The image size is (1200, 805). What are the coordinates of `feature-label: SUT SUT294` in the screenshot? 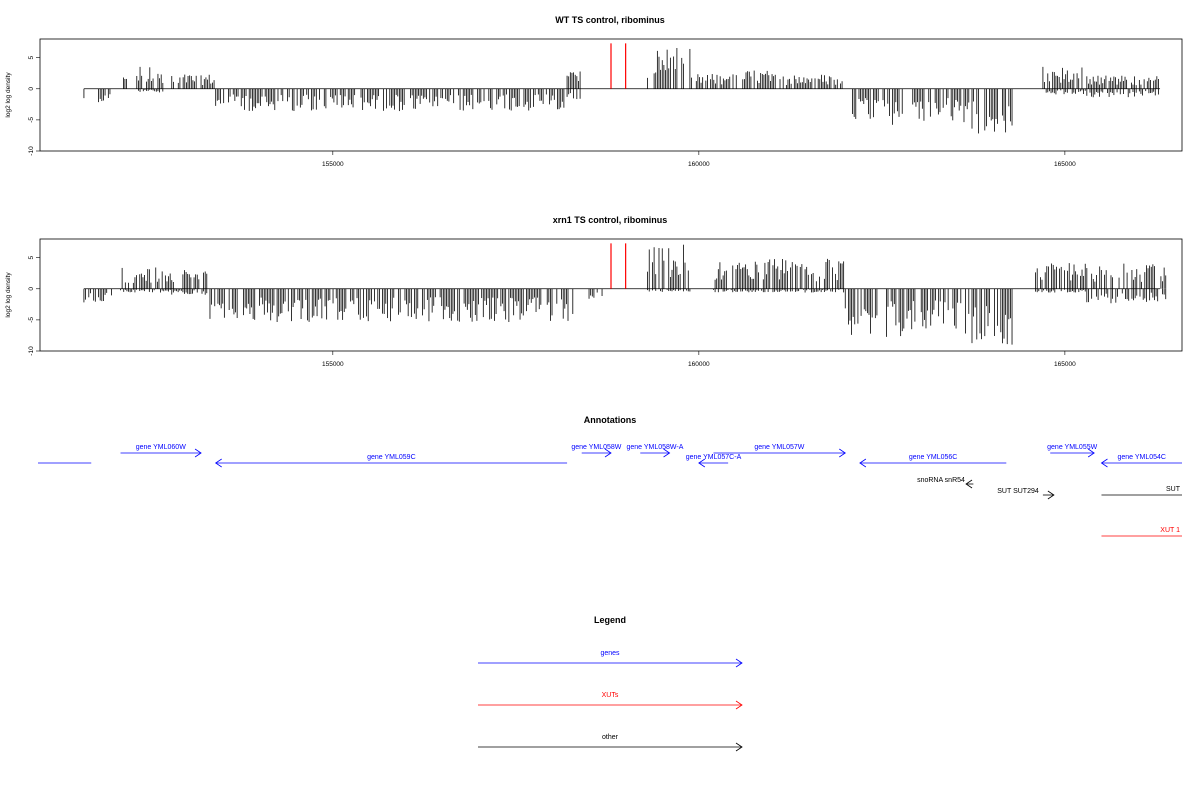 It's located at (1018, 491).